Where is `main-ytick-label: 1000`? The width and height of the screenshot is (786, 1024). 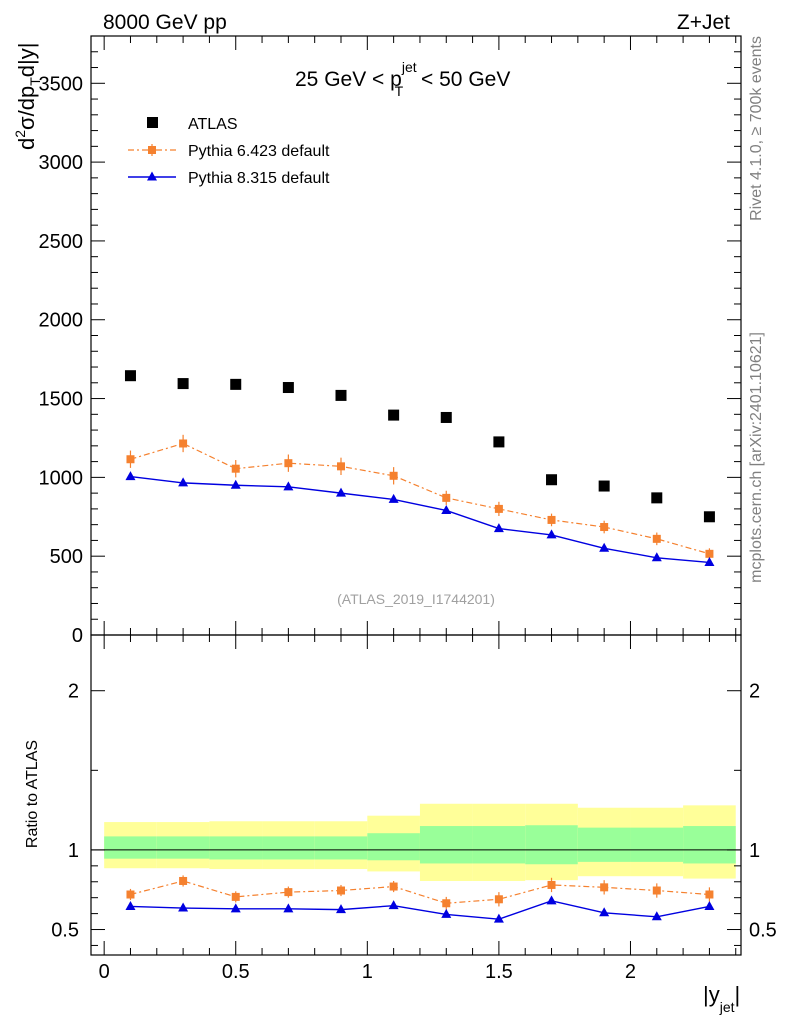
main-ytick-label: 1000 is located at coordinates (61, 478).